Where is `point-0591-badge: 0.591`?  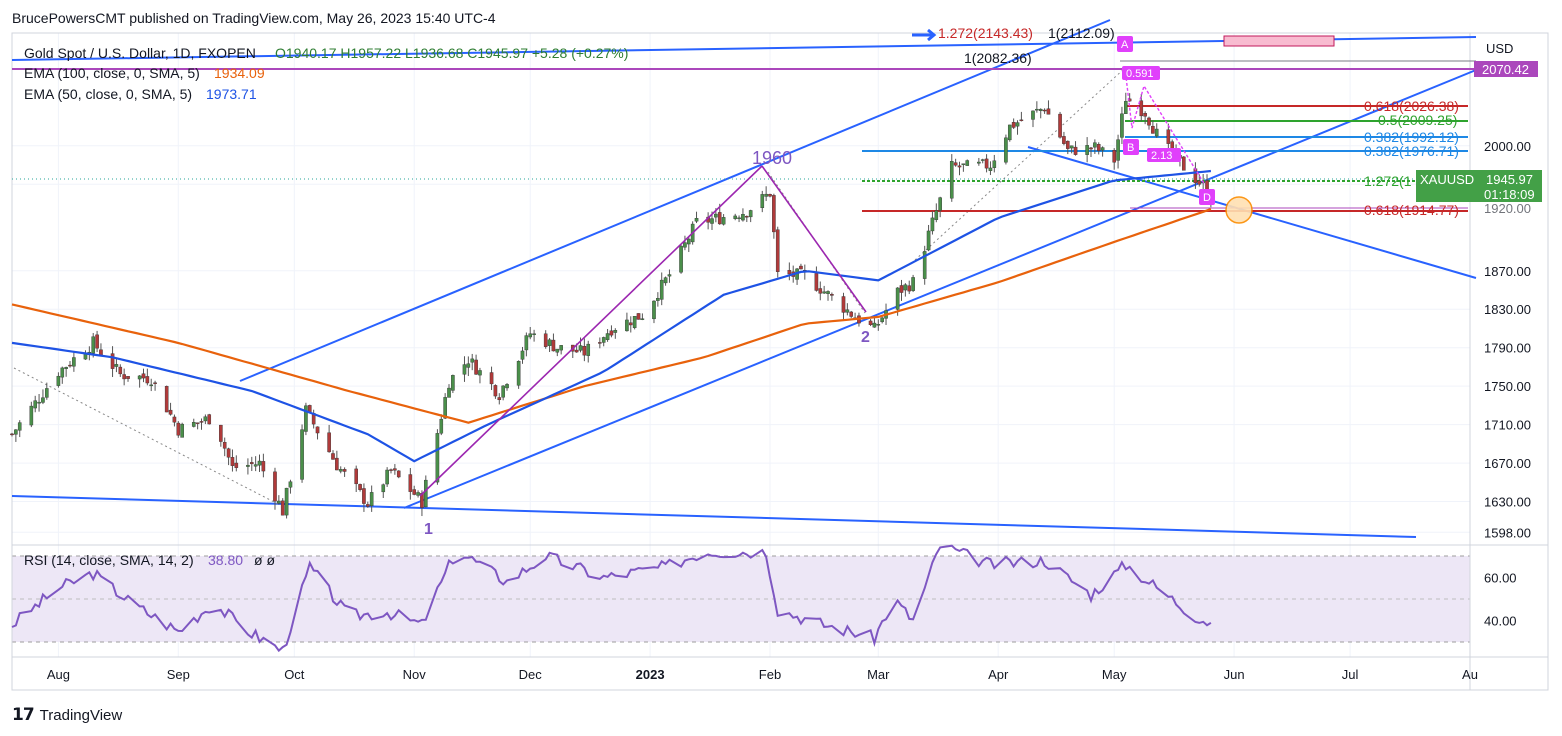
point-0591-badge: 0.591 is located at coordinates (1141, 73).